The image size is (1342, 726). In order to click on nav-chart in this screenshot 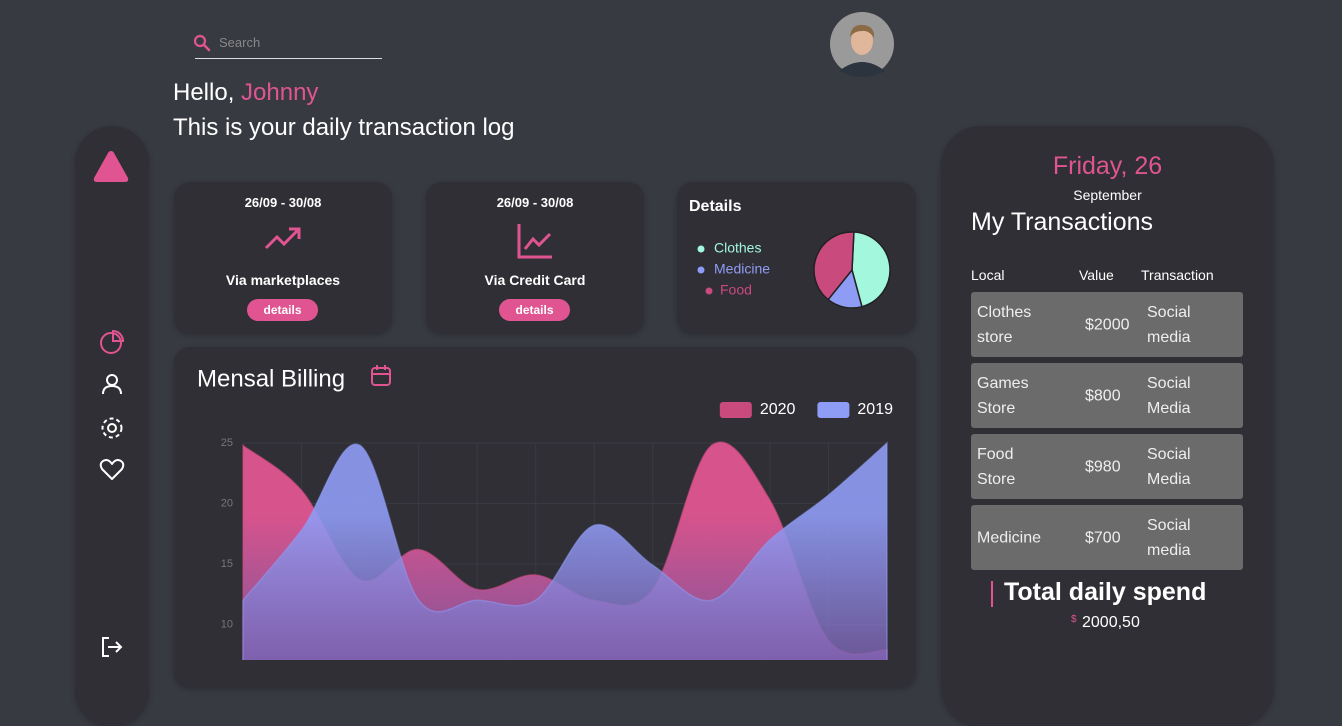, I will do `click(112, 342)`.